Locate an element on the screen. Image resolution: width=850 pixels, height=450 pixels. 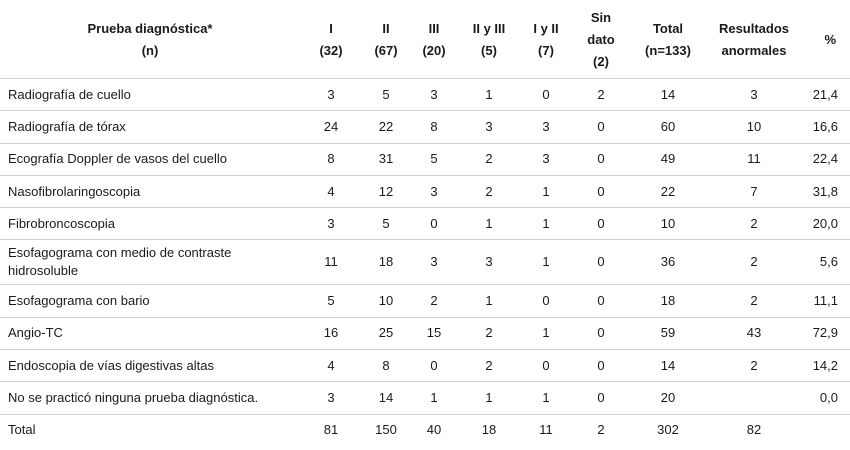
header-percent: % is located at coordinates (826, 40).